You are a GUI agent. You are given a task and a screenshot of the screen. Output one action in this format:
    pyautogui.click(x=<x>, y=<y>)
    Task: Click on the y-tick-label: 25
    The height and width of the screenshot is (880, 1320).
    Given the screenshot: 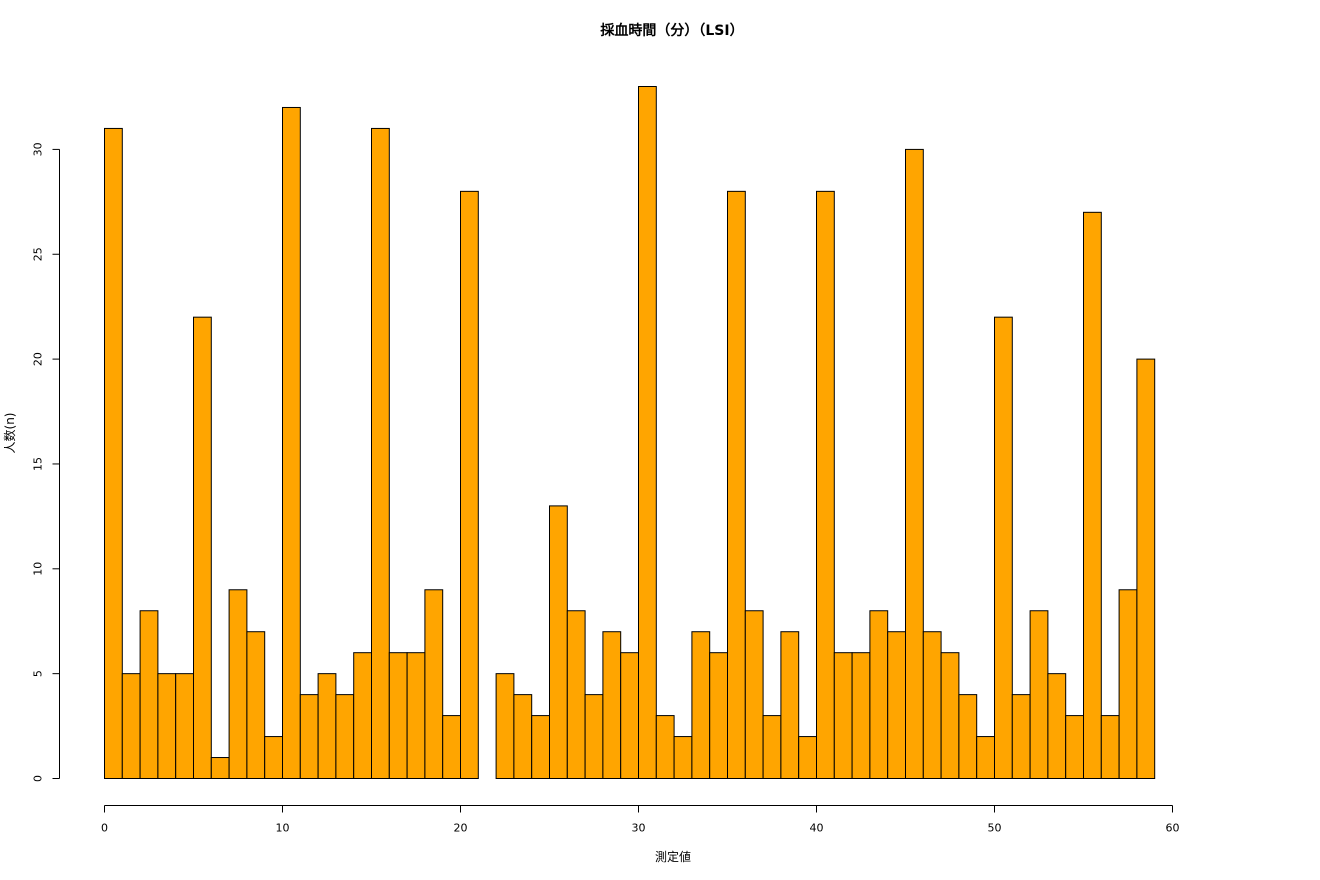 What is the action you would take?
    pyautogui.click(x=38, y=254)
    